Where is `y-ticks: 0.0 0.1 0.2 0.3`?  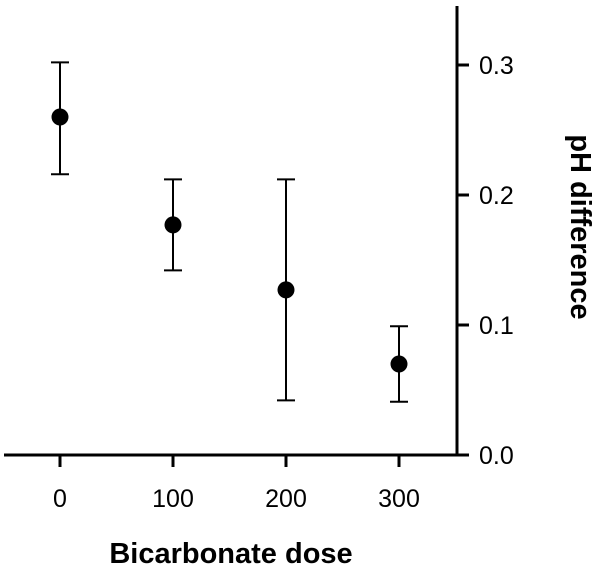
y-ticks: 0.0 0.1 0.2 0.3 is located at coordinates (485, 261).